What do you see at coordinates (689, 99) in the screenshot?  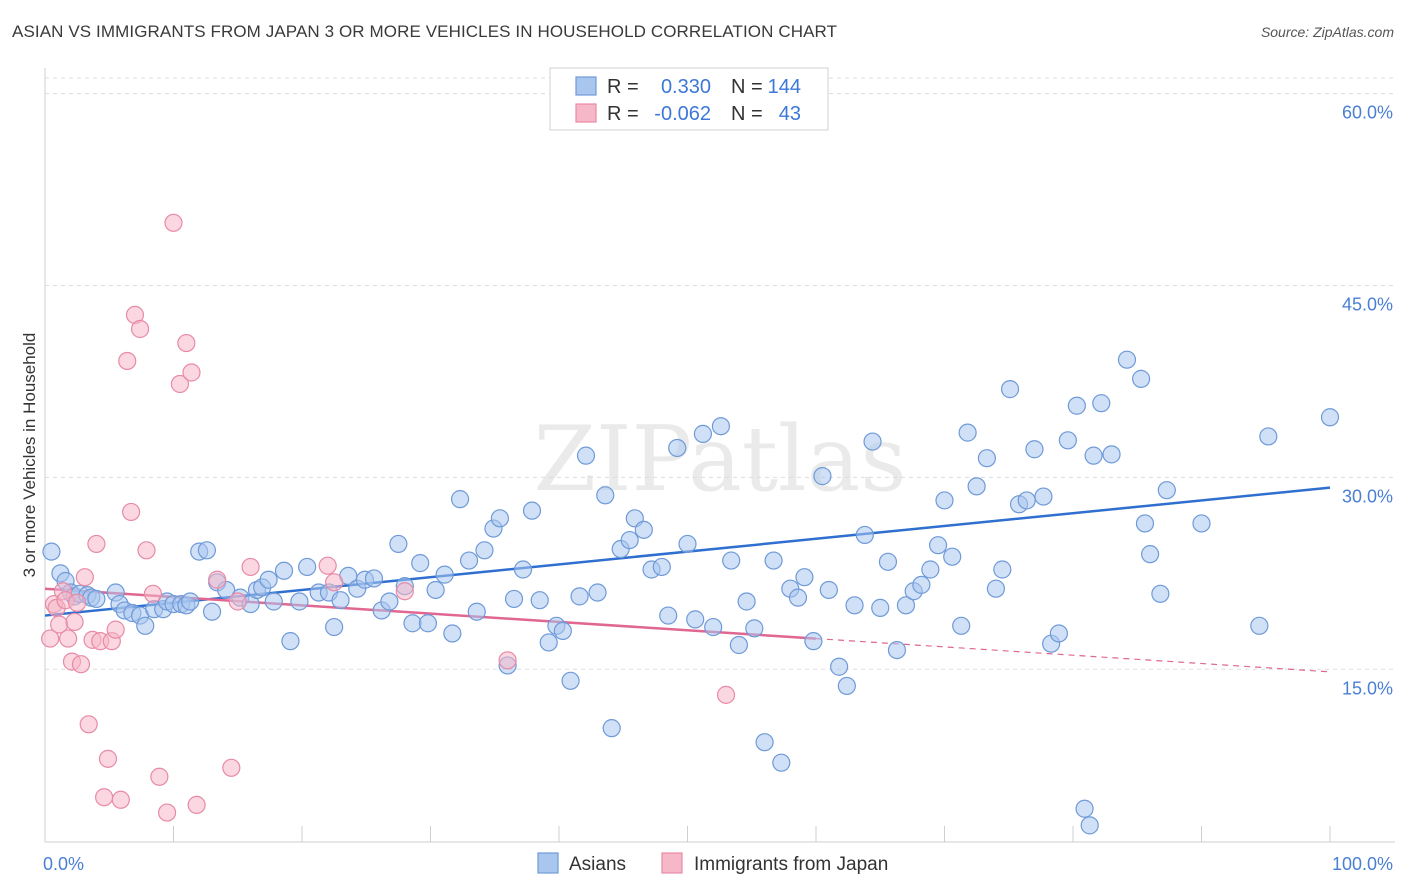 I see `legend: R = 0.330 N = 144 R = -0.062 N = 43` at bounding box center [689, 99].